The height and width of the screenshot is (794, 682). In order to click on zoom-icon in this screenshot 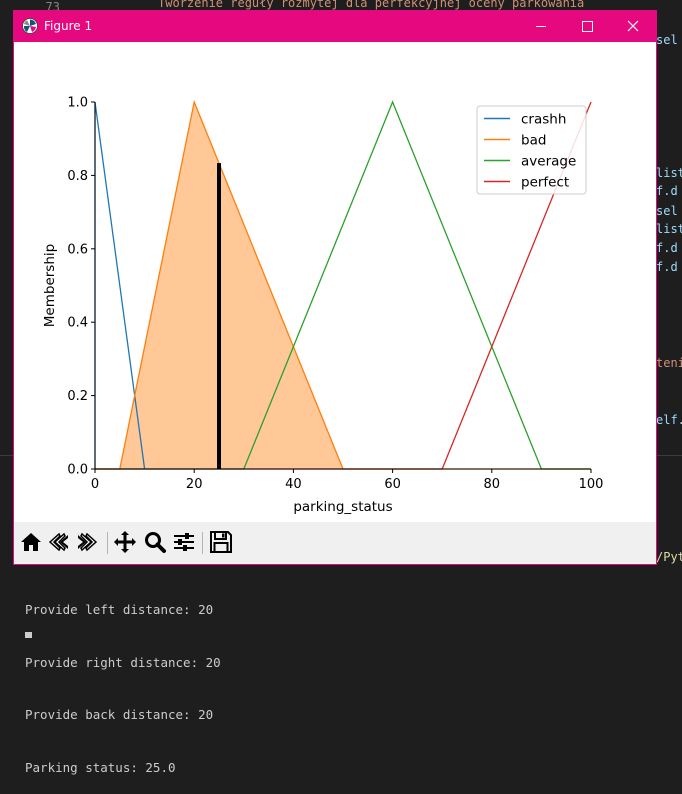, I will do `click(155, 542)`.